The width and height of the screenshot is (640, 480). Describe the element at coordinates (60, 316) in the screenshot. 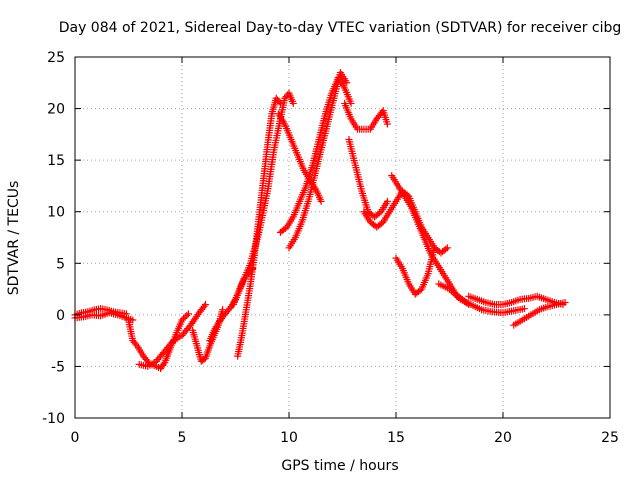

I see `y-tick-label: 0` at that location.